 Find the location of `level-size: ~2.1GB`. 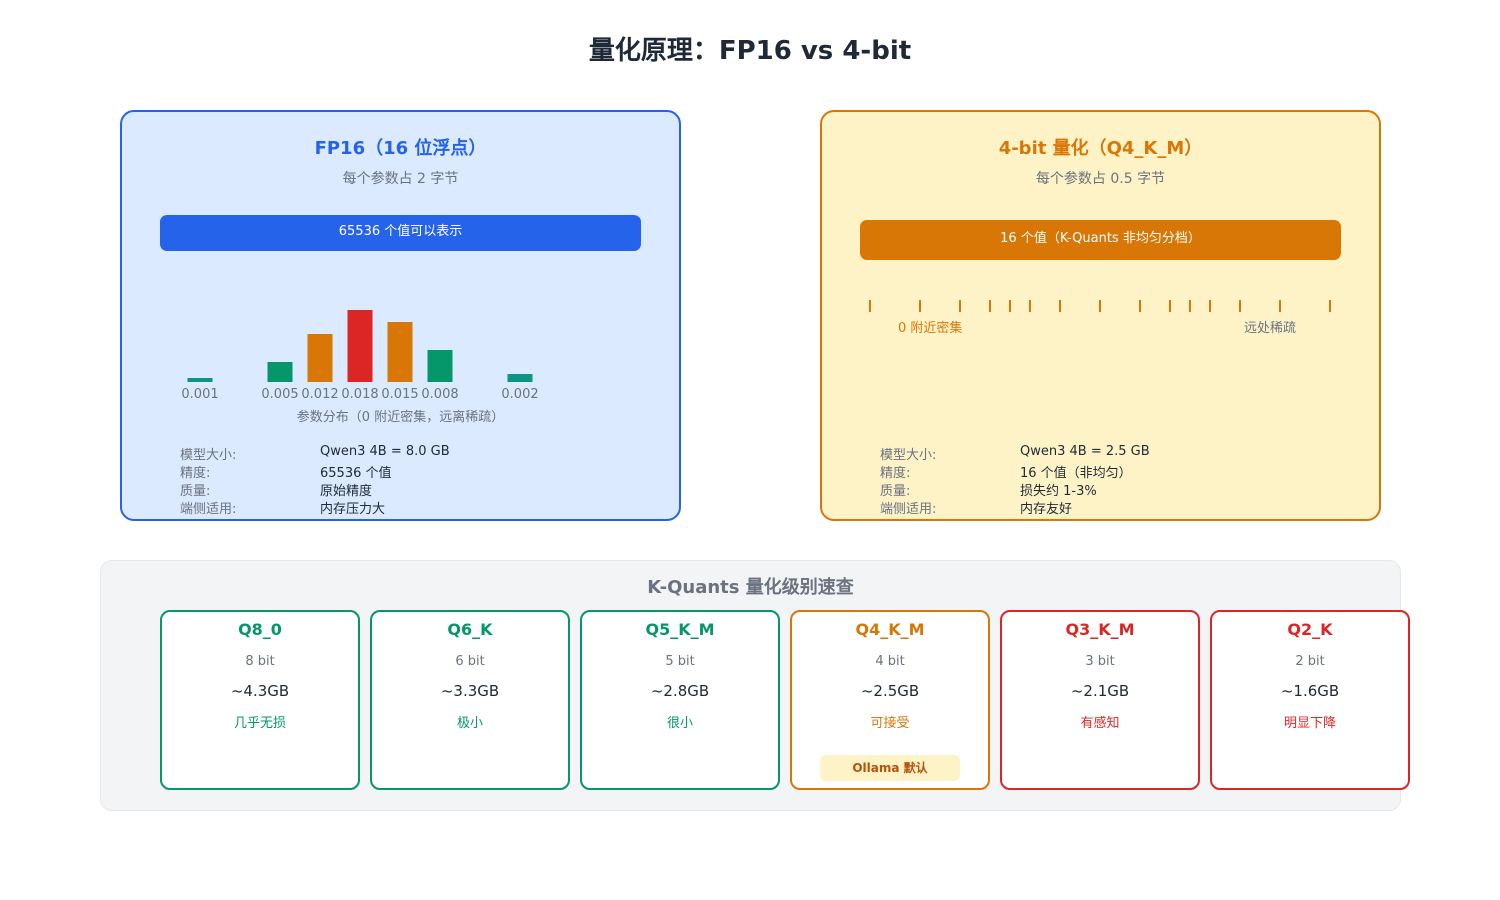

level-size: ~2.1GB is located at coordinates (1100, 691).